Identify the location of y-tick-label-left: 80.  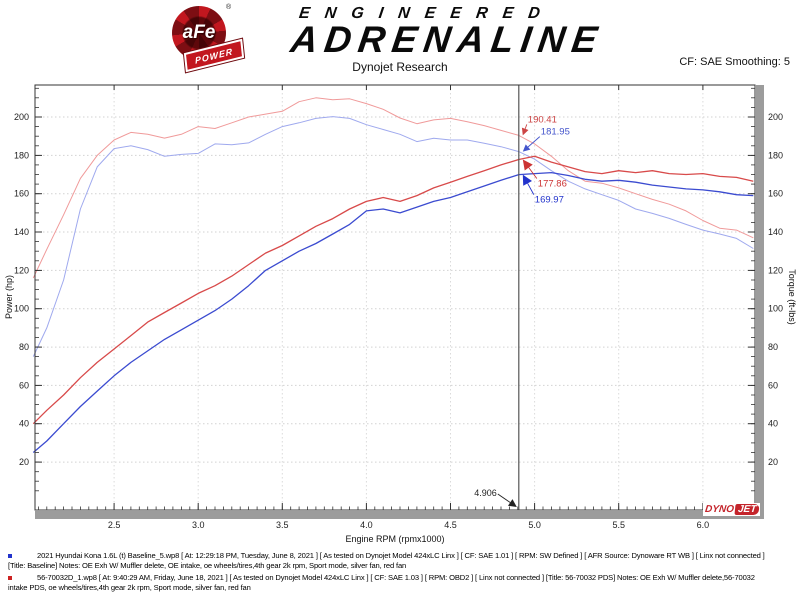
(24, 347).